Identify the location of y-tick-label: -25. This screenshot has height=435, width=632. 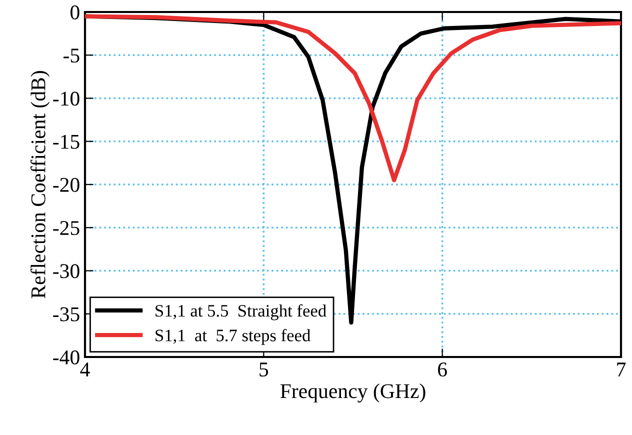
(66, 228).